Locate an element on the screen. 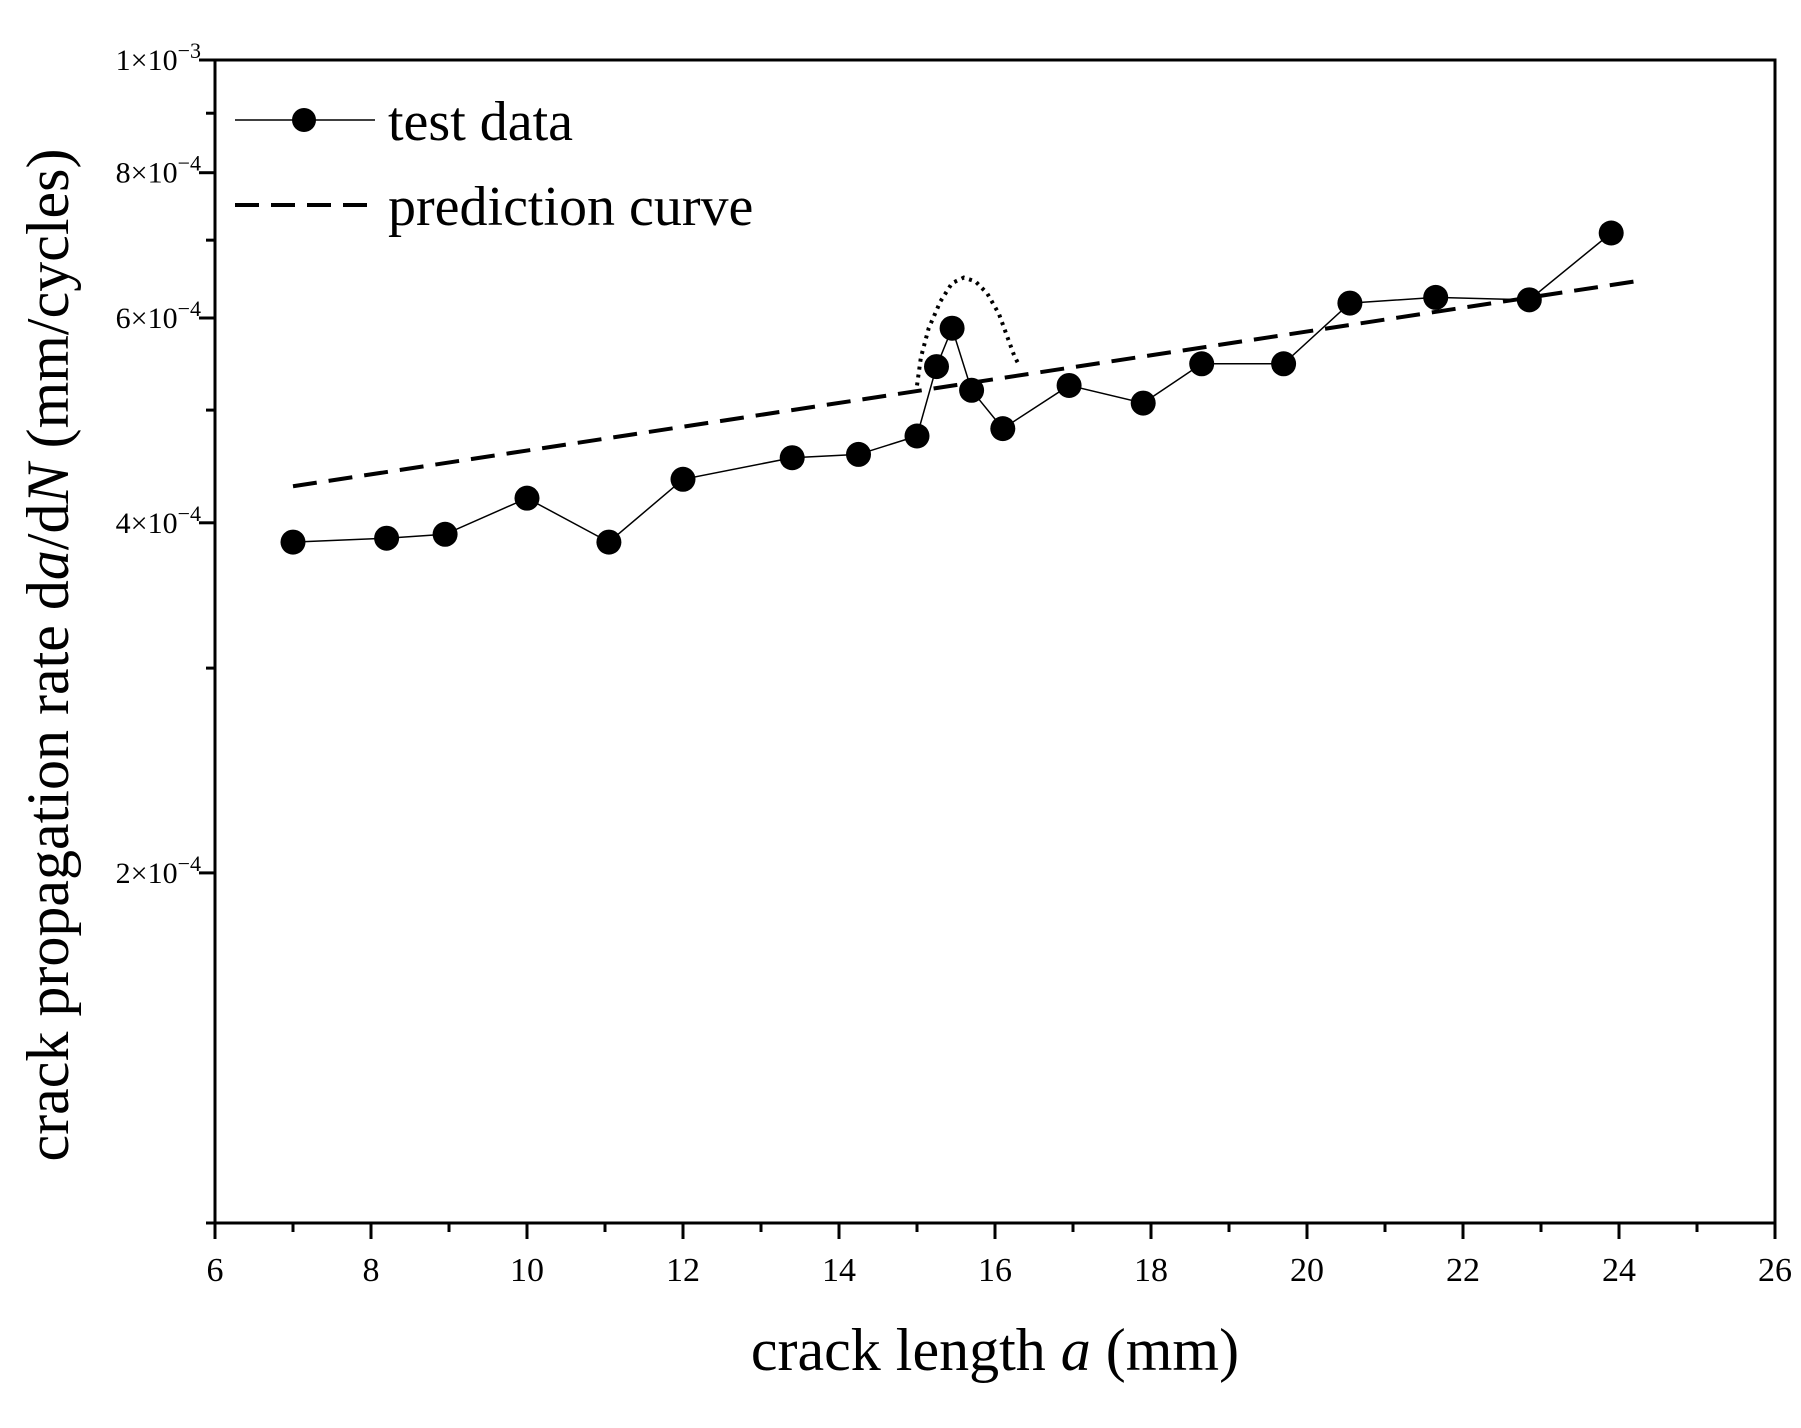  y-tick-label: 4×10⁻⁴ is located at coordinates (158, 520).